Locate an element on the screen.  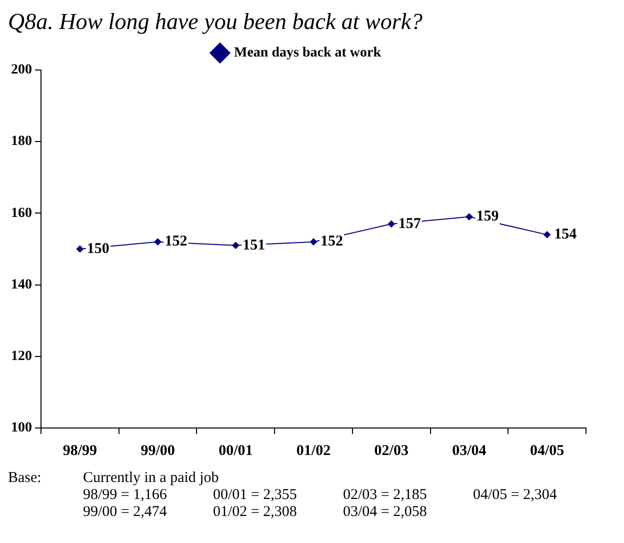
data-label: 154 is located at coordinates (566, 234).